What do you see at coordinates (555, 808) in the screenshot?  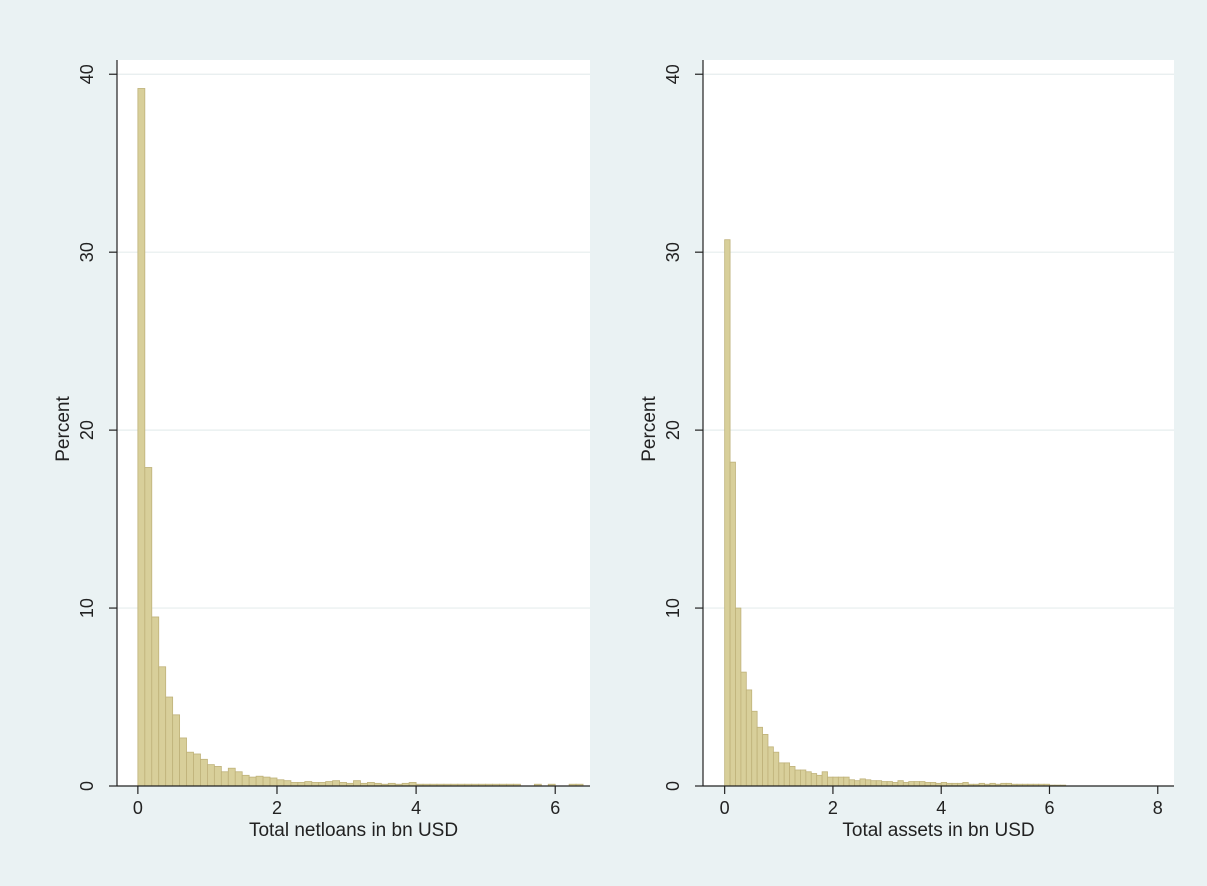 I see `left-x-tick-label: 6` at bounding box center [555, 808].